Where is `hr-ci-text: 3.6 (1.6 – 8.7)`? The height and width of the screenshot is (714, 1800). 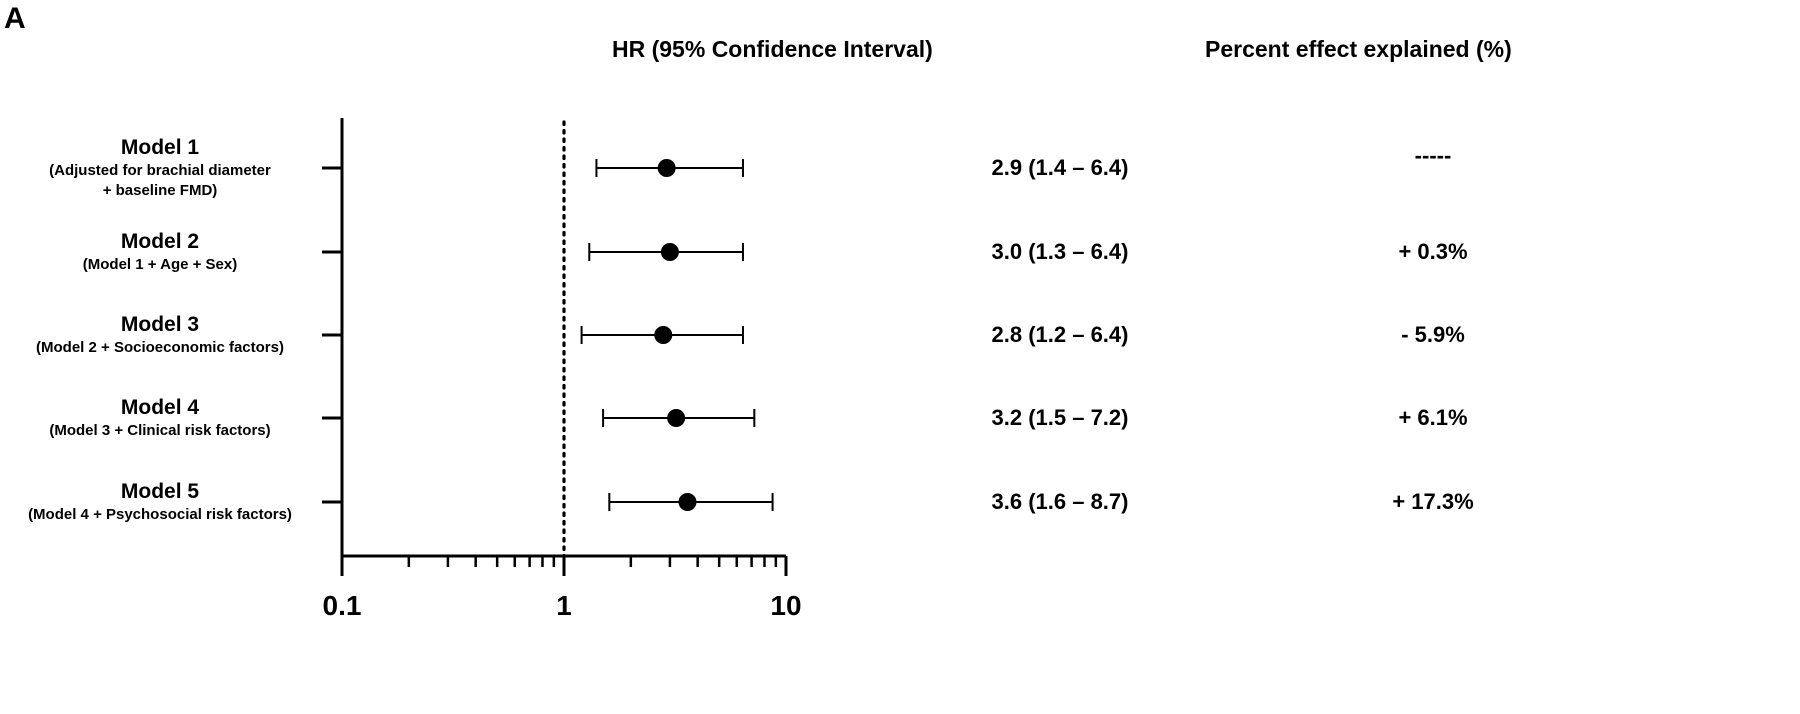
hr-ci-text: 3.6 (1.6 – 8.7) is located at coordinates (1060, 501).